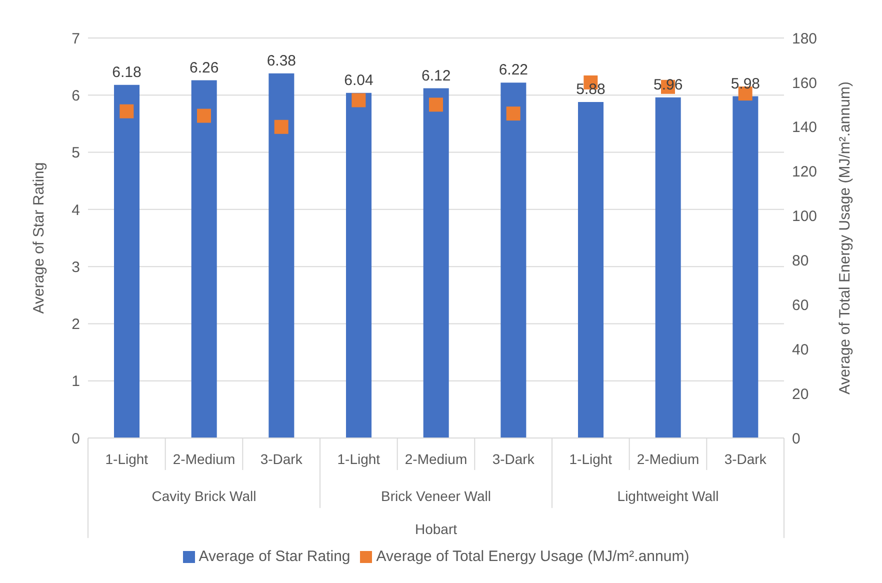 This screenshot has height=583, width=882. I want to click on data-label: 5.98, so click(745, 83).